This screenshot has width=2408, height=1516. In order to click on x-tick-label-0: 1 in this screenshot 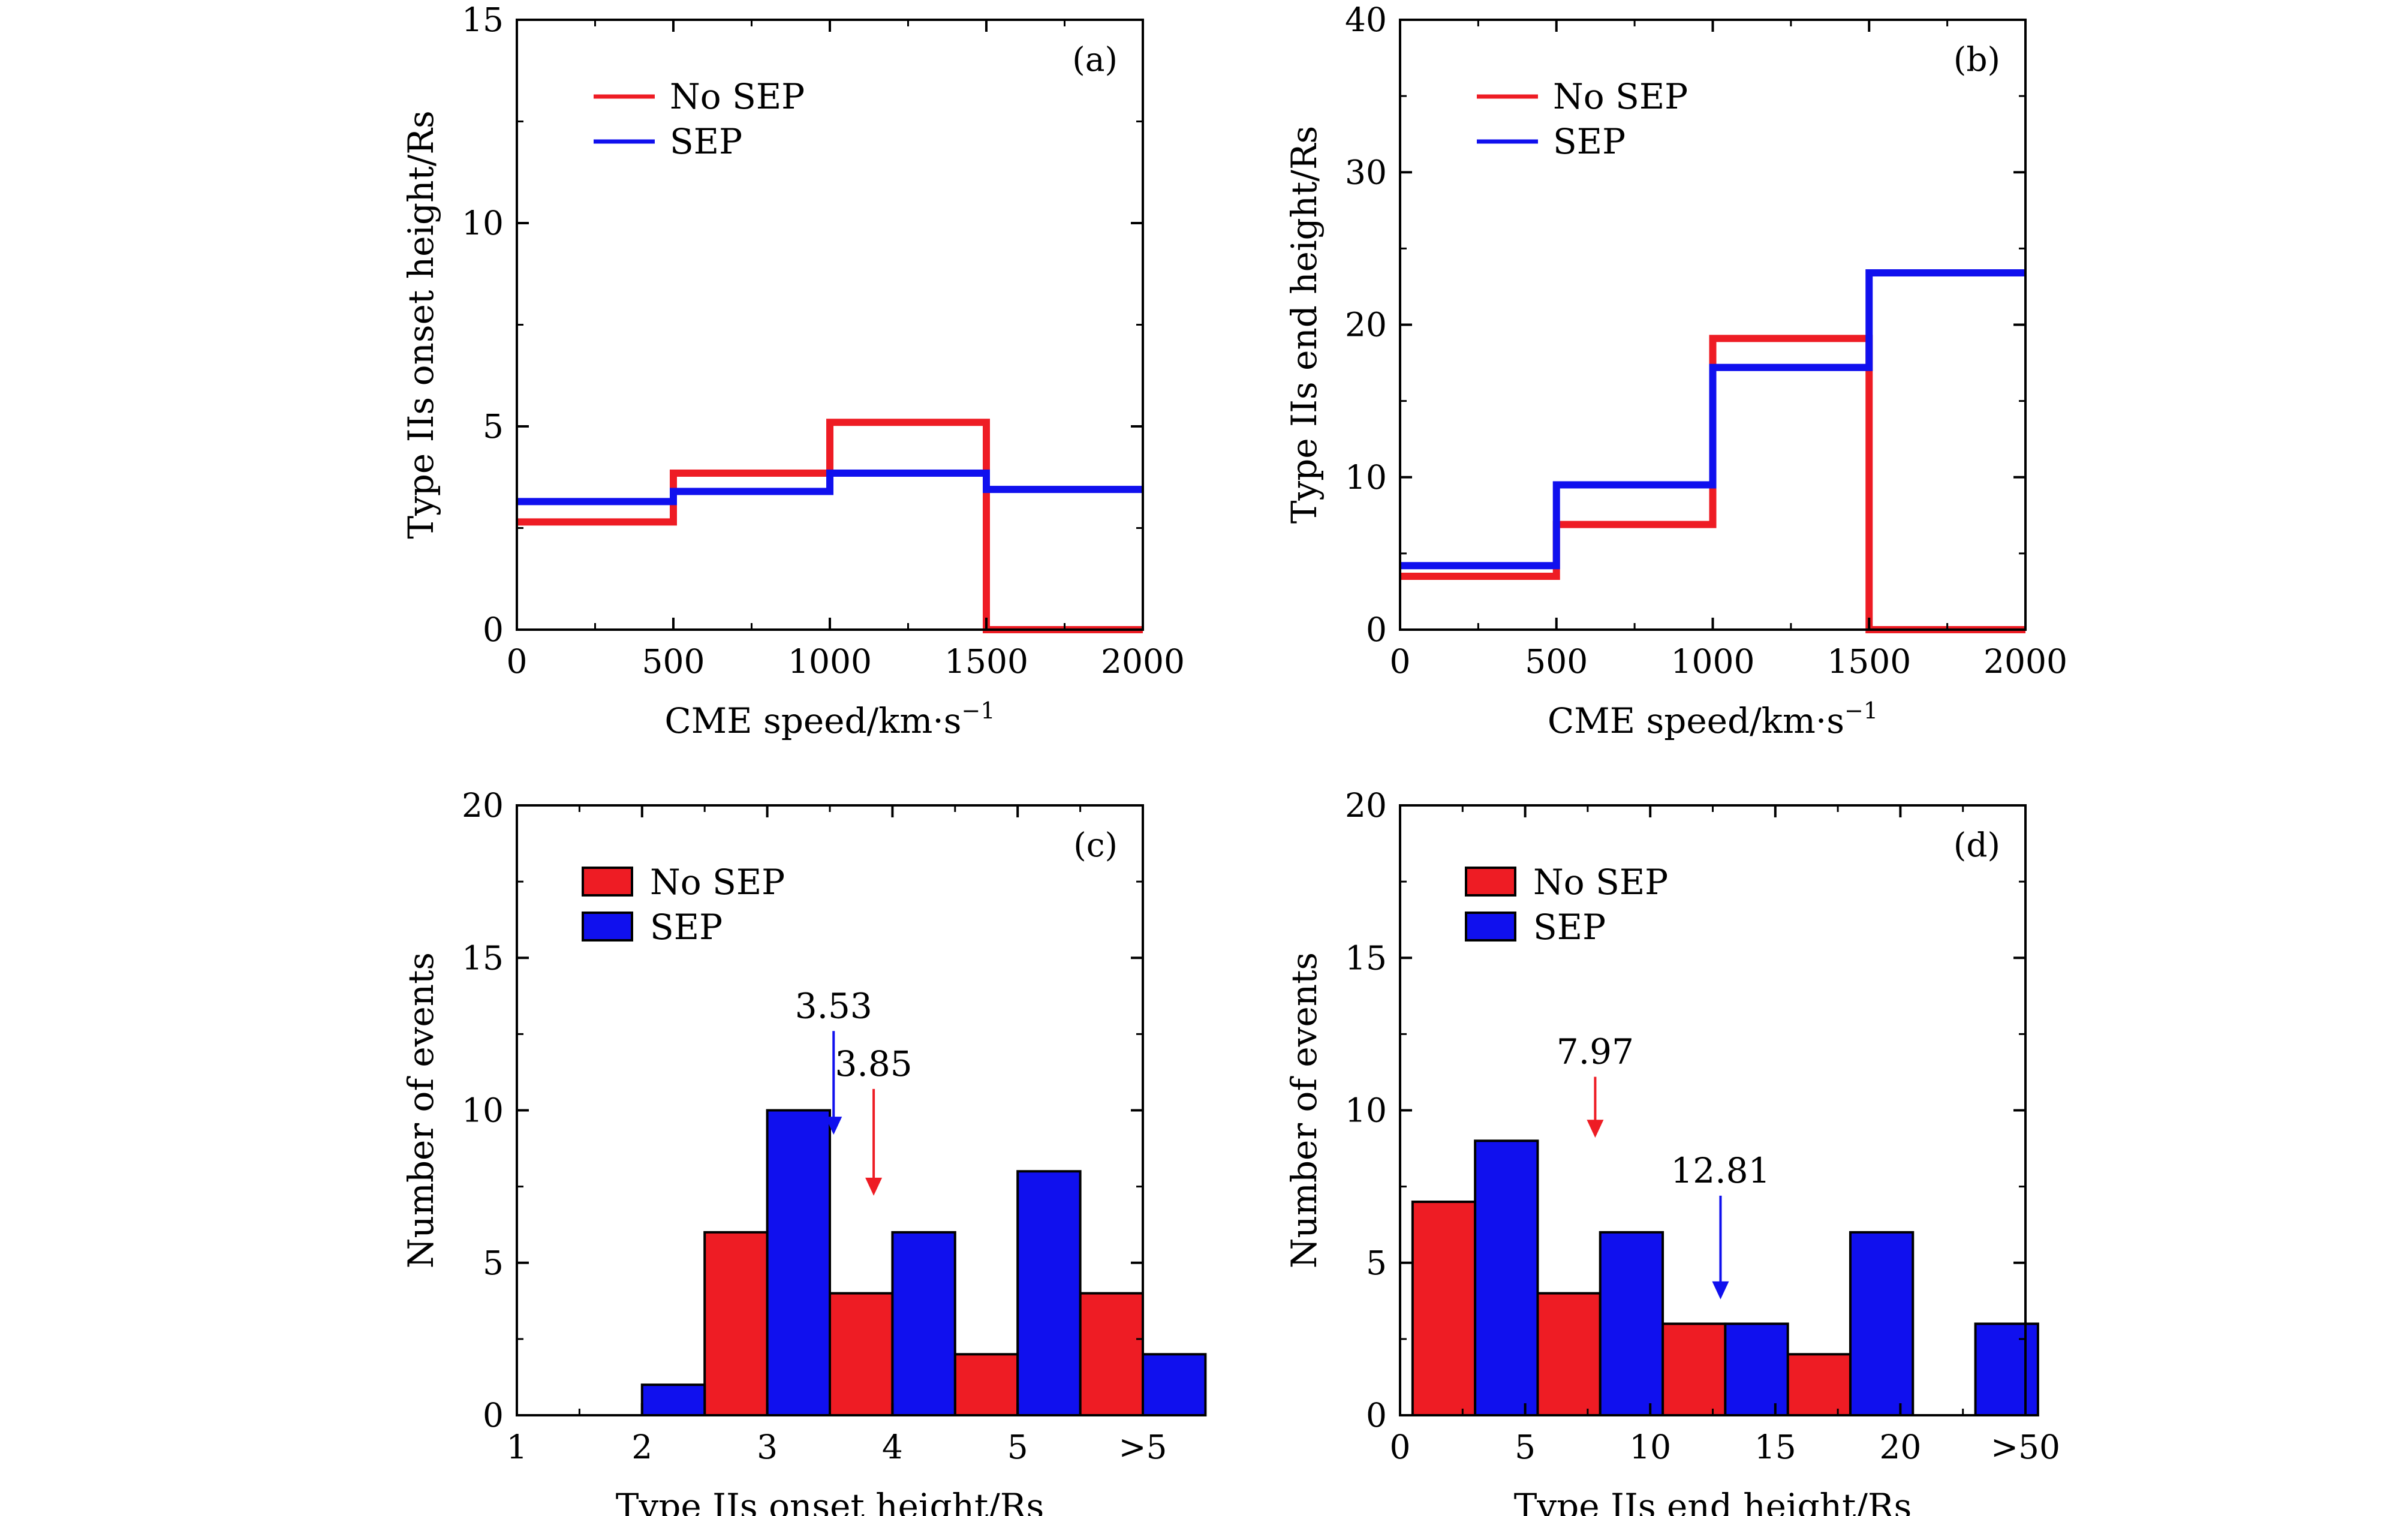, I will do `click(517, 1447)`.